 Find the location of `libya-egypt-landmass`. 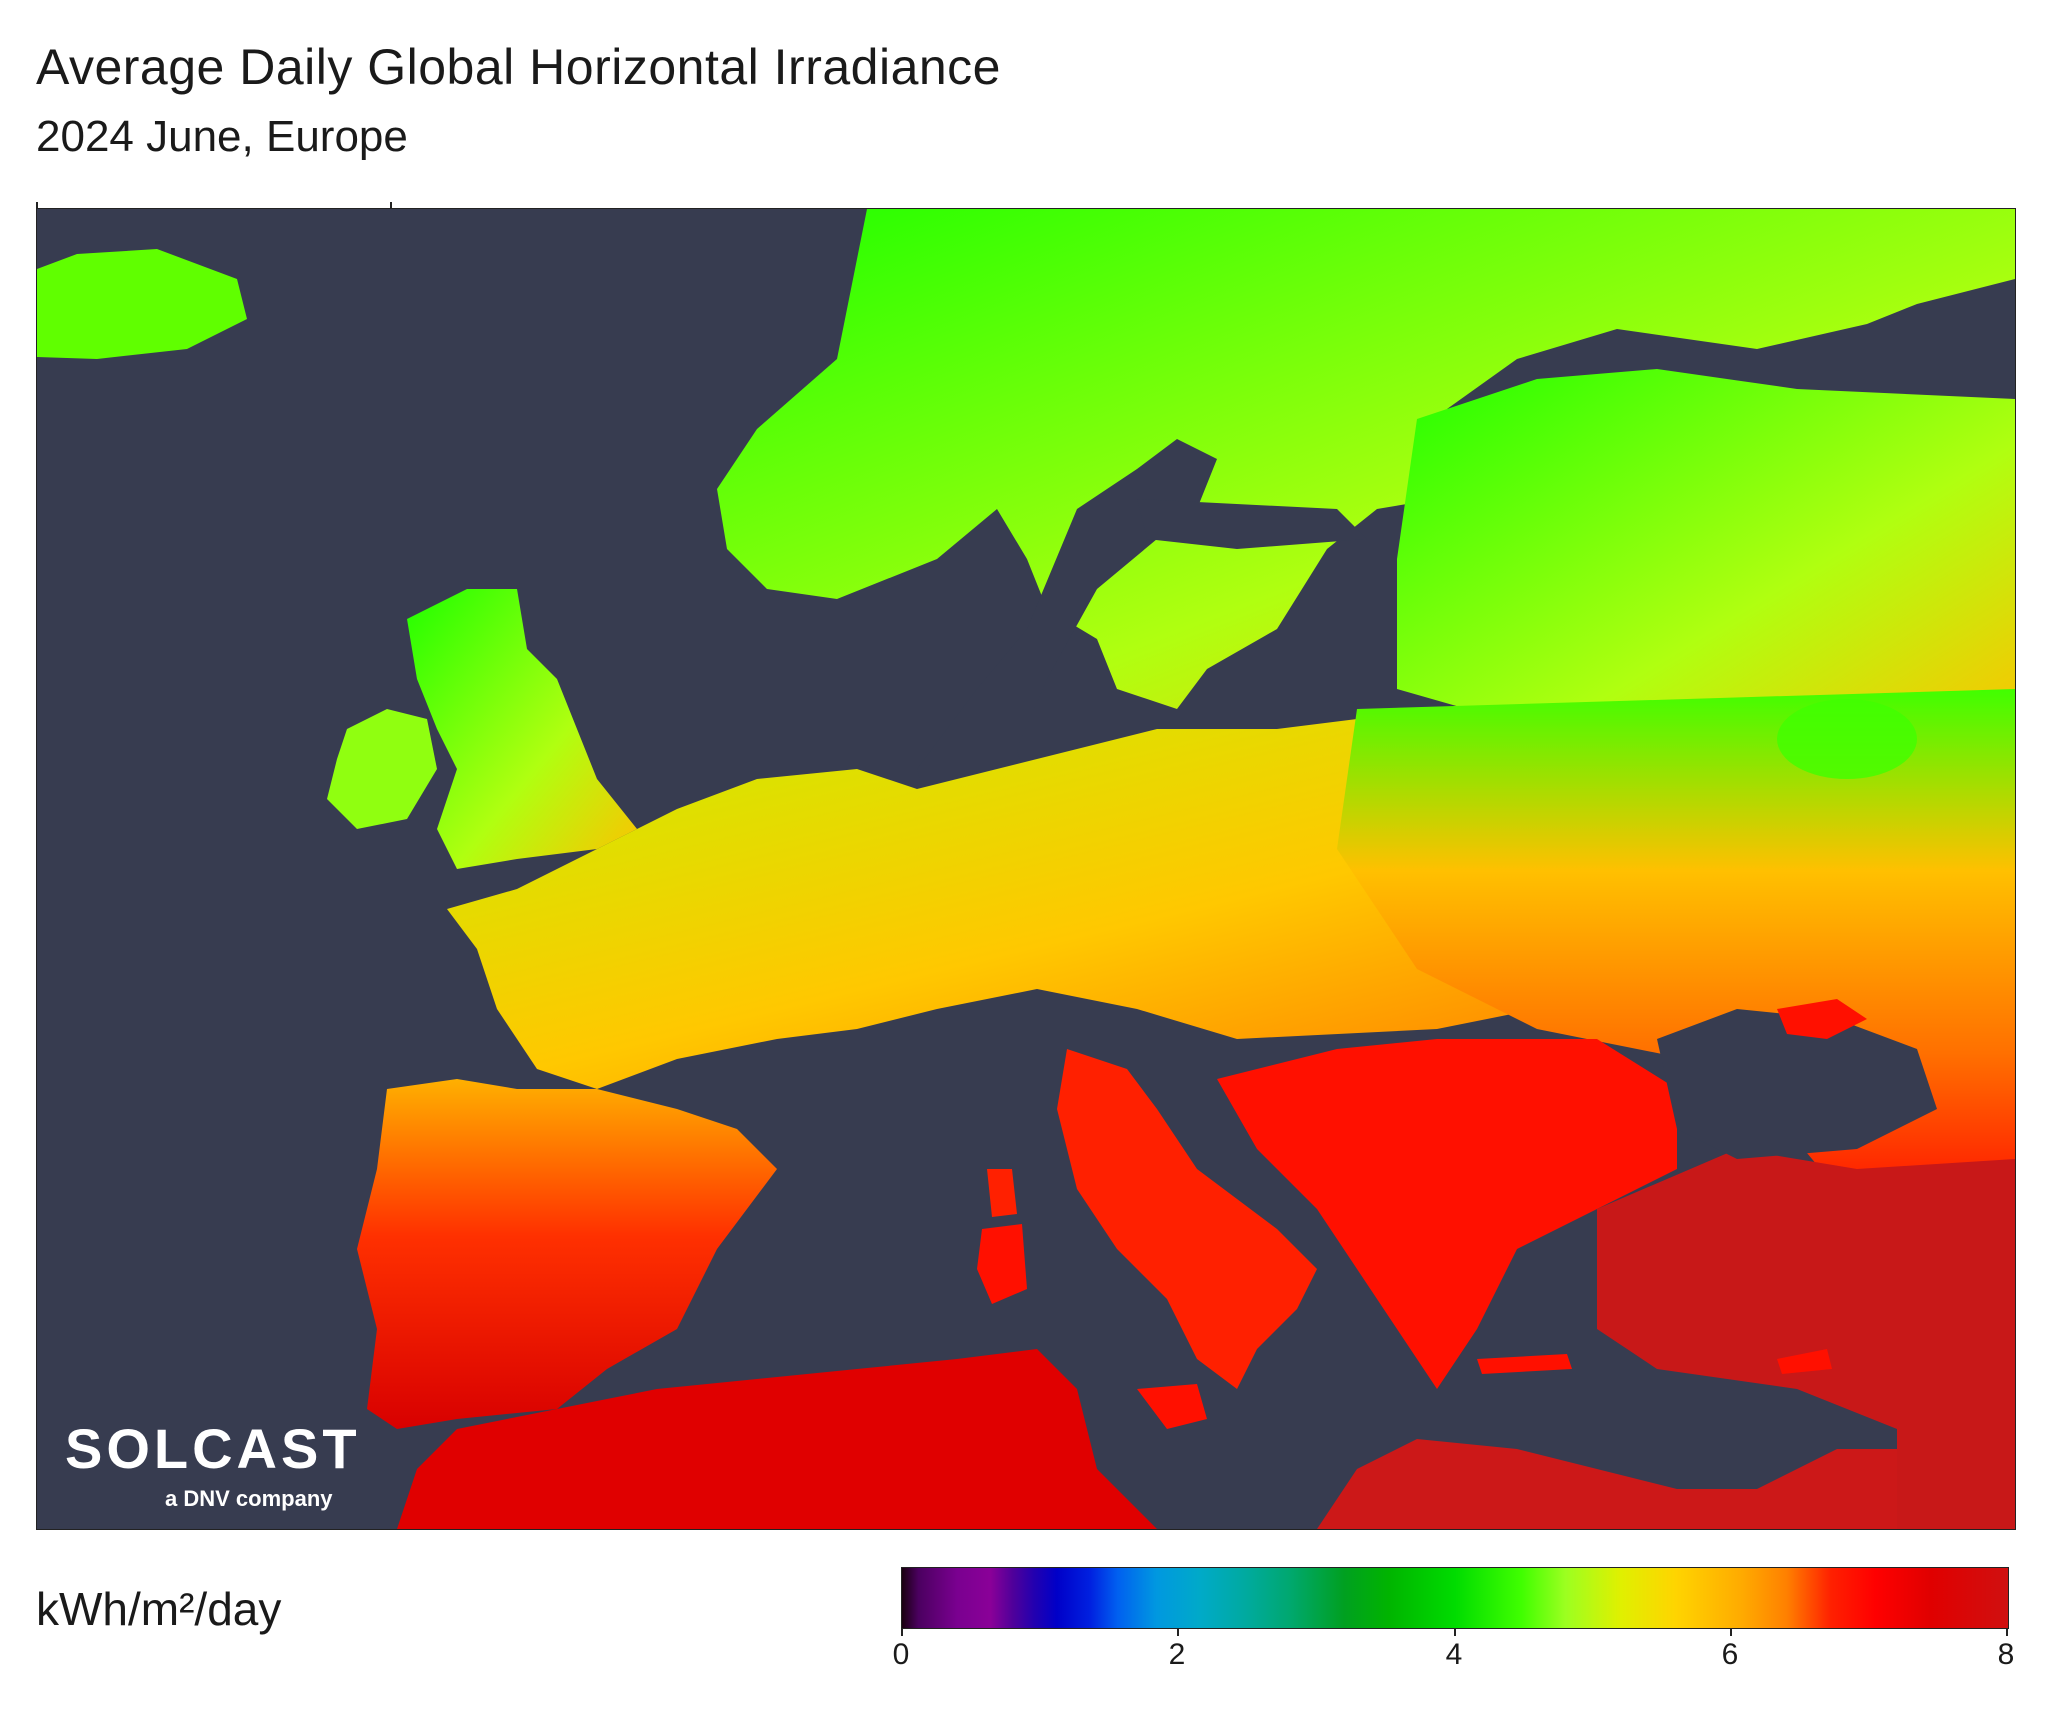

libya-egypt-landmass is located at coordinates (1607, 1484).